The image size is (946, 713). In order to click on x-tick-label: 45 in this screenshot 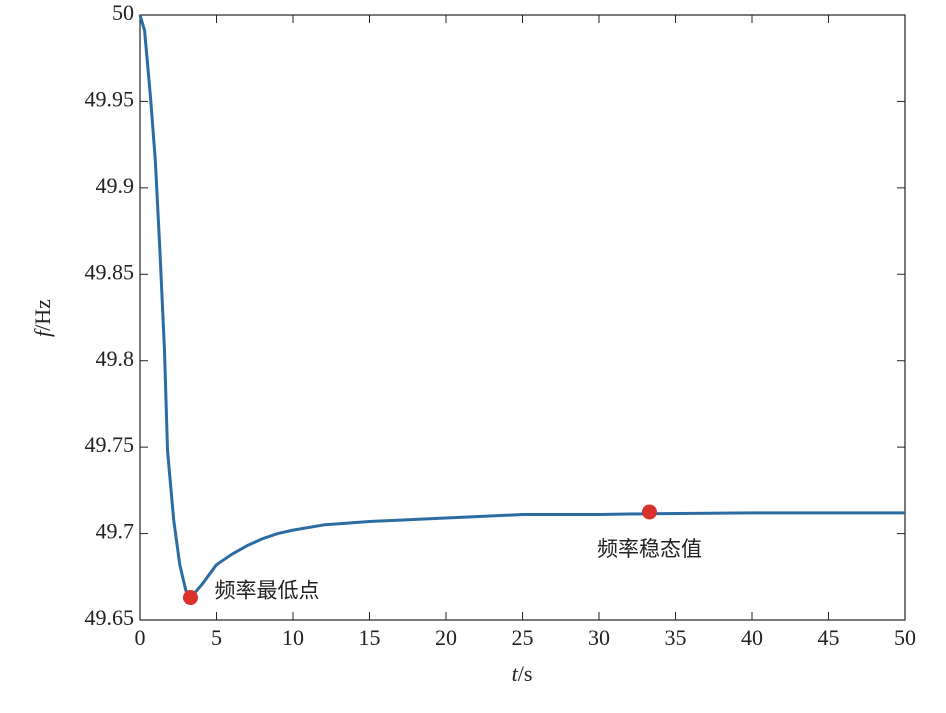, I will do `click(829, 637)`.